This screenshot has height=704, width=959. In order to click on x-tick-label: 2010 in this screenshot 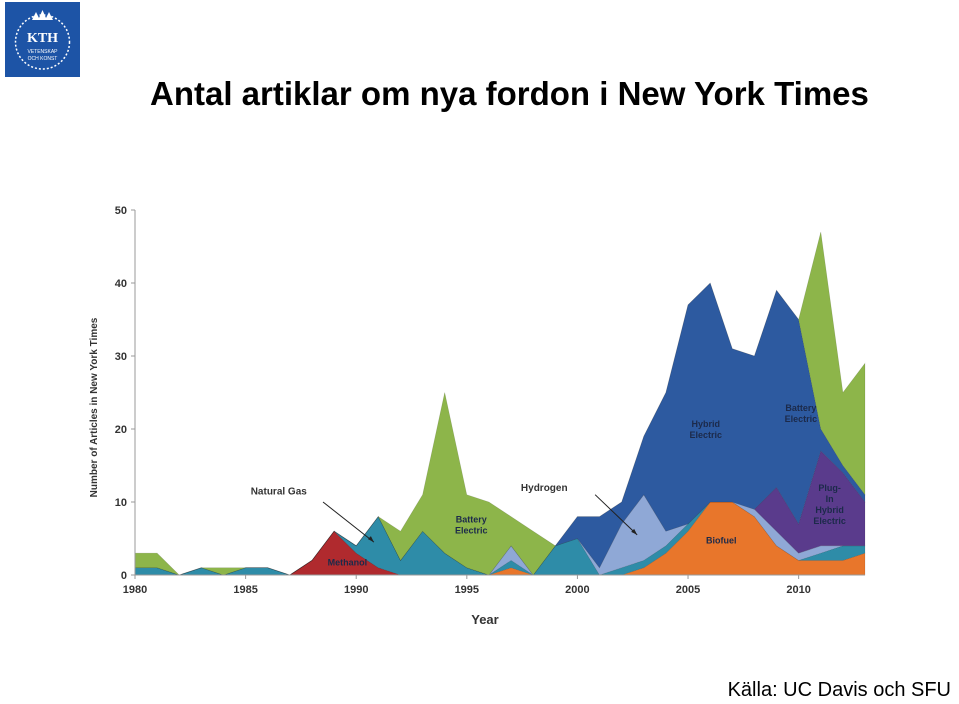, I will do `click(798, 590)`.